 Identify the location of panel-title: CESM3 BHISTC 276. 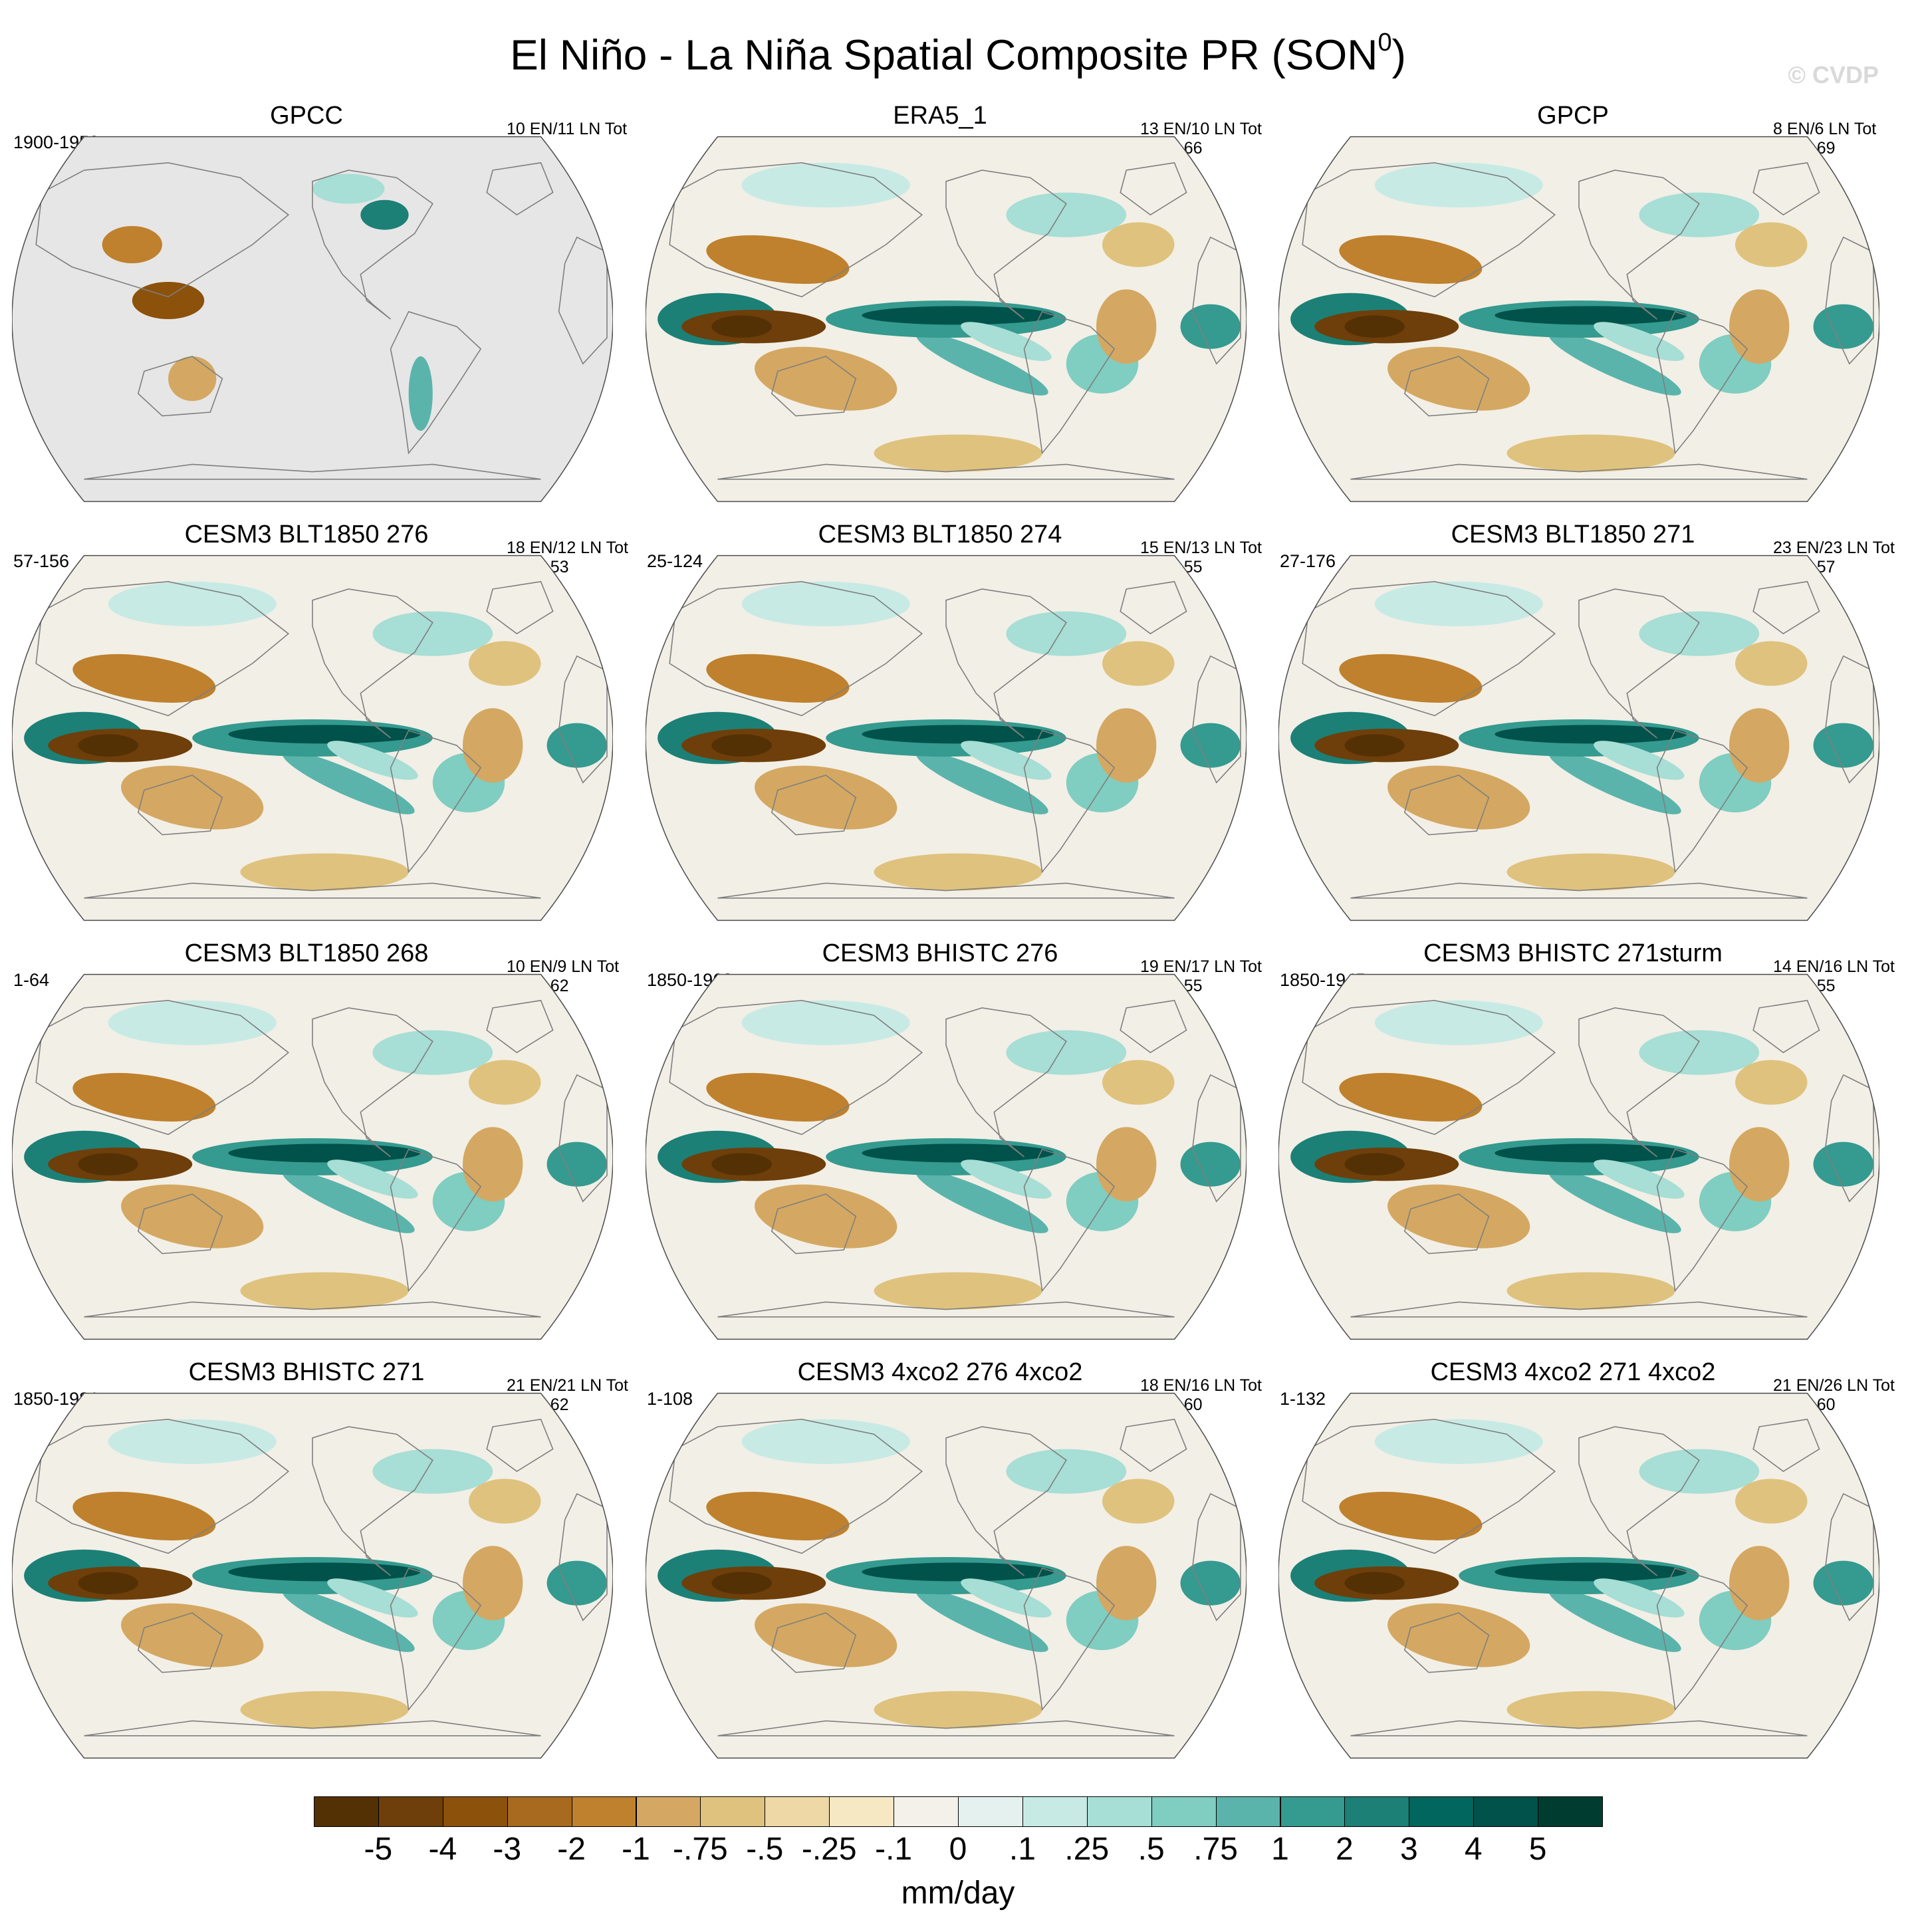
(940, 953).